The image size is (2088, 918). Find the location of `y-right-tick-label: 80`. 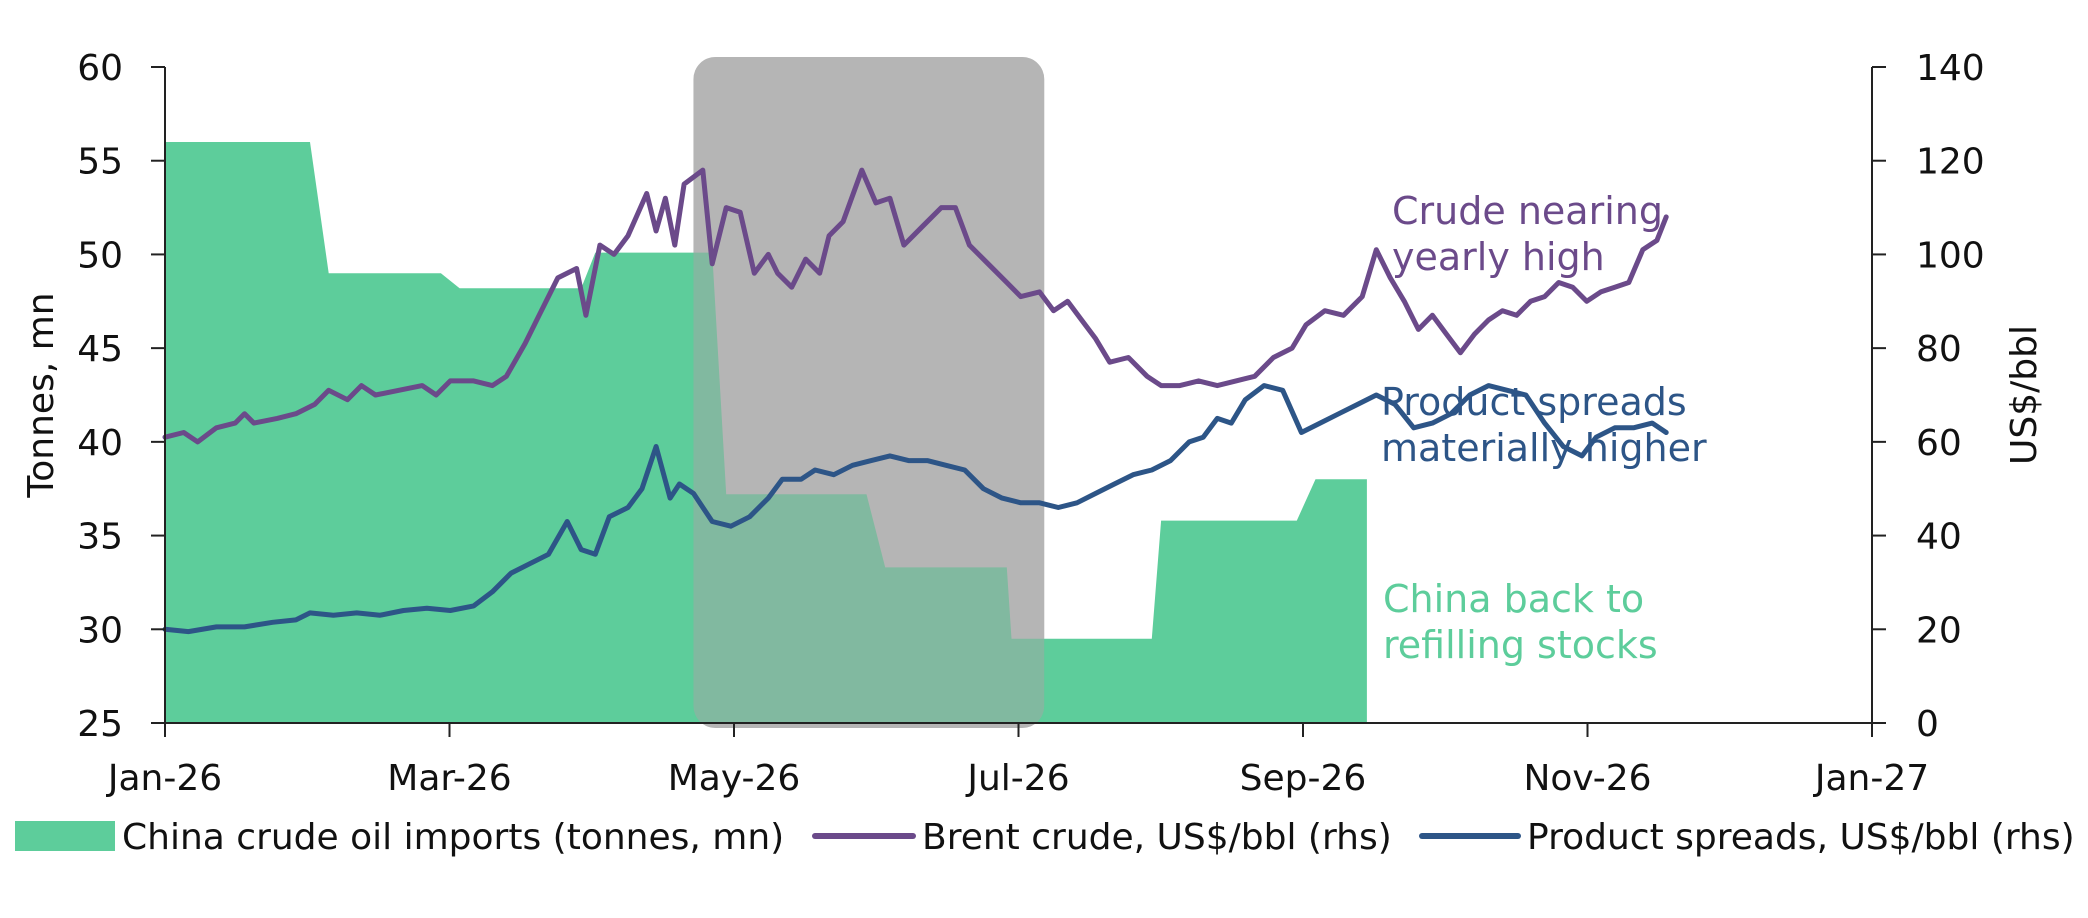

y-right-tick-label: 80 is located at coordinates (1939, 349).